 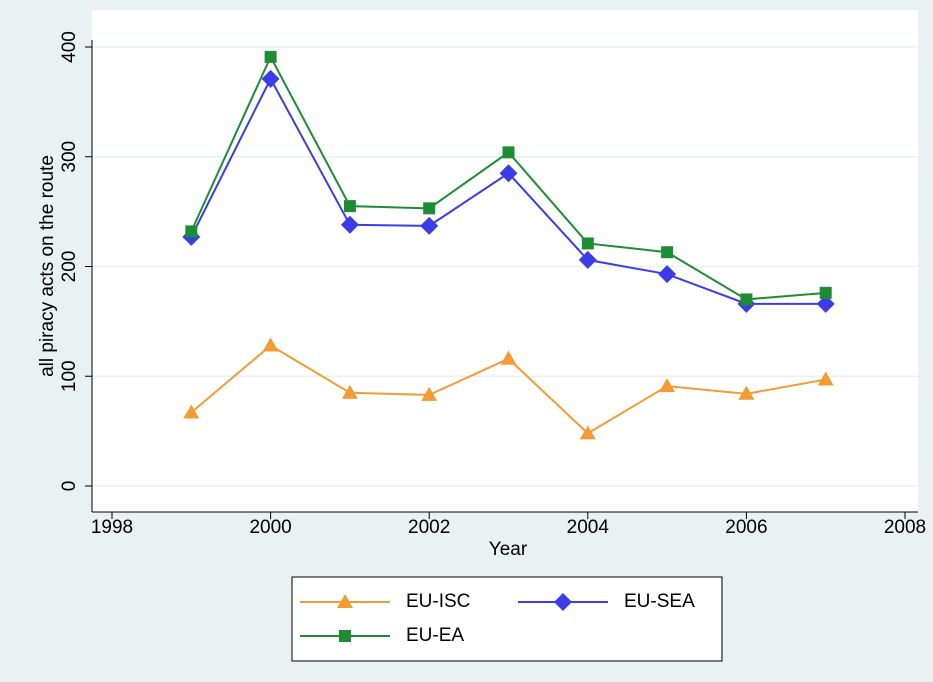 I want to click on x-tick-label: 1998, so click(x=112, y=527).